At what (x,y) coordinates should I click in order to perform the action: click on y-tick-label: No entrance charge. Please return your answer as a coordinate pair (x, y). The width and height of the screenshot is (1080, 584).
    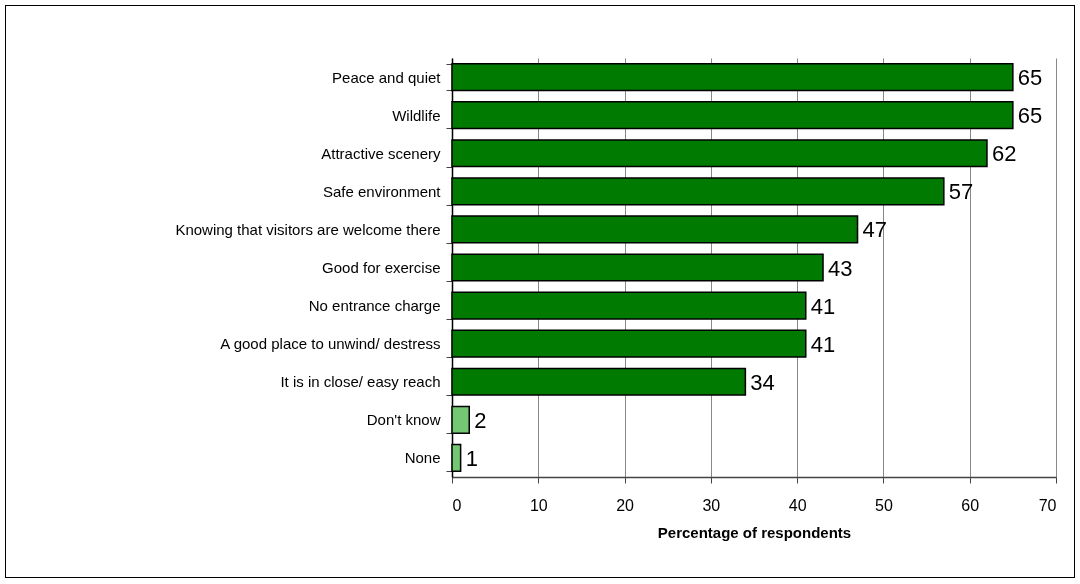
    Looking at the image, I should click on (374, 306).